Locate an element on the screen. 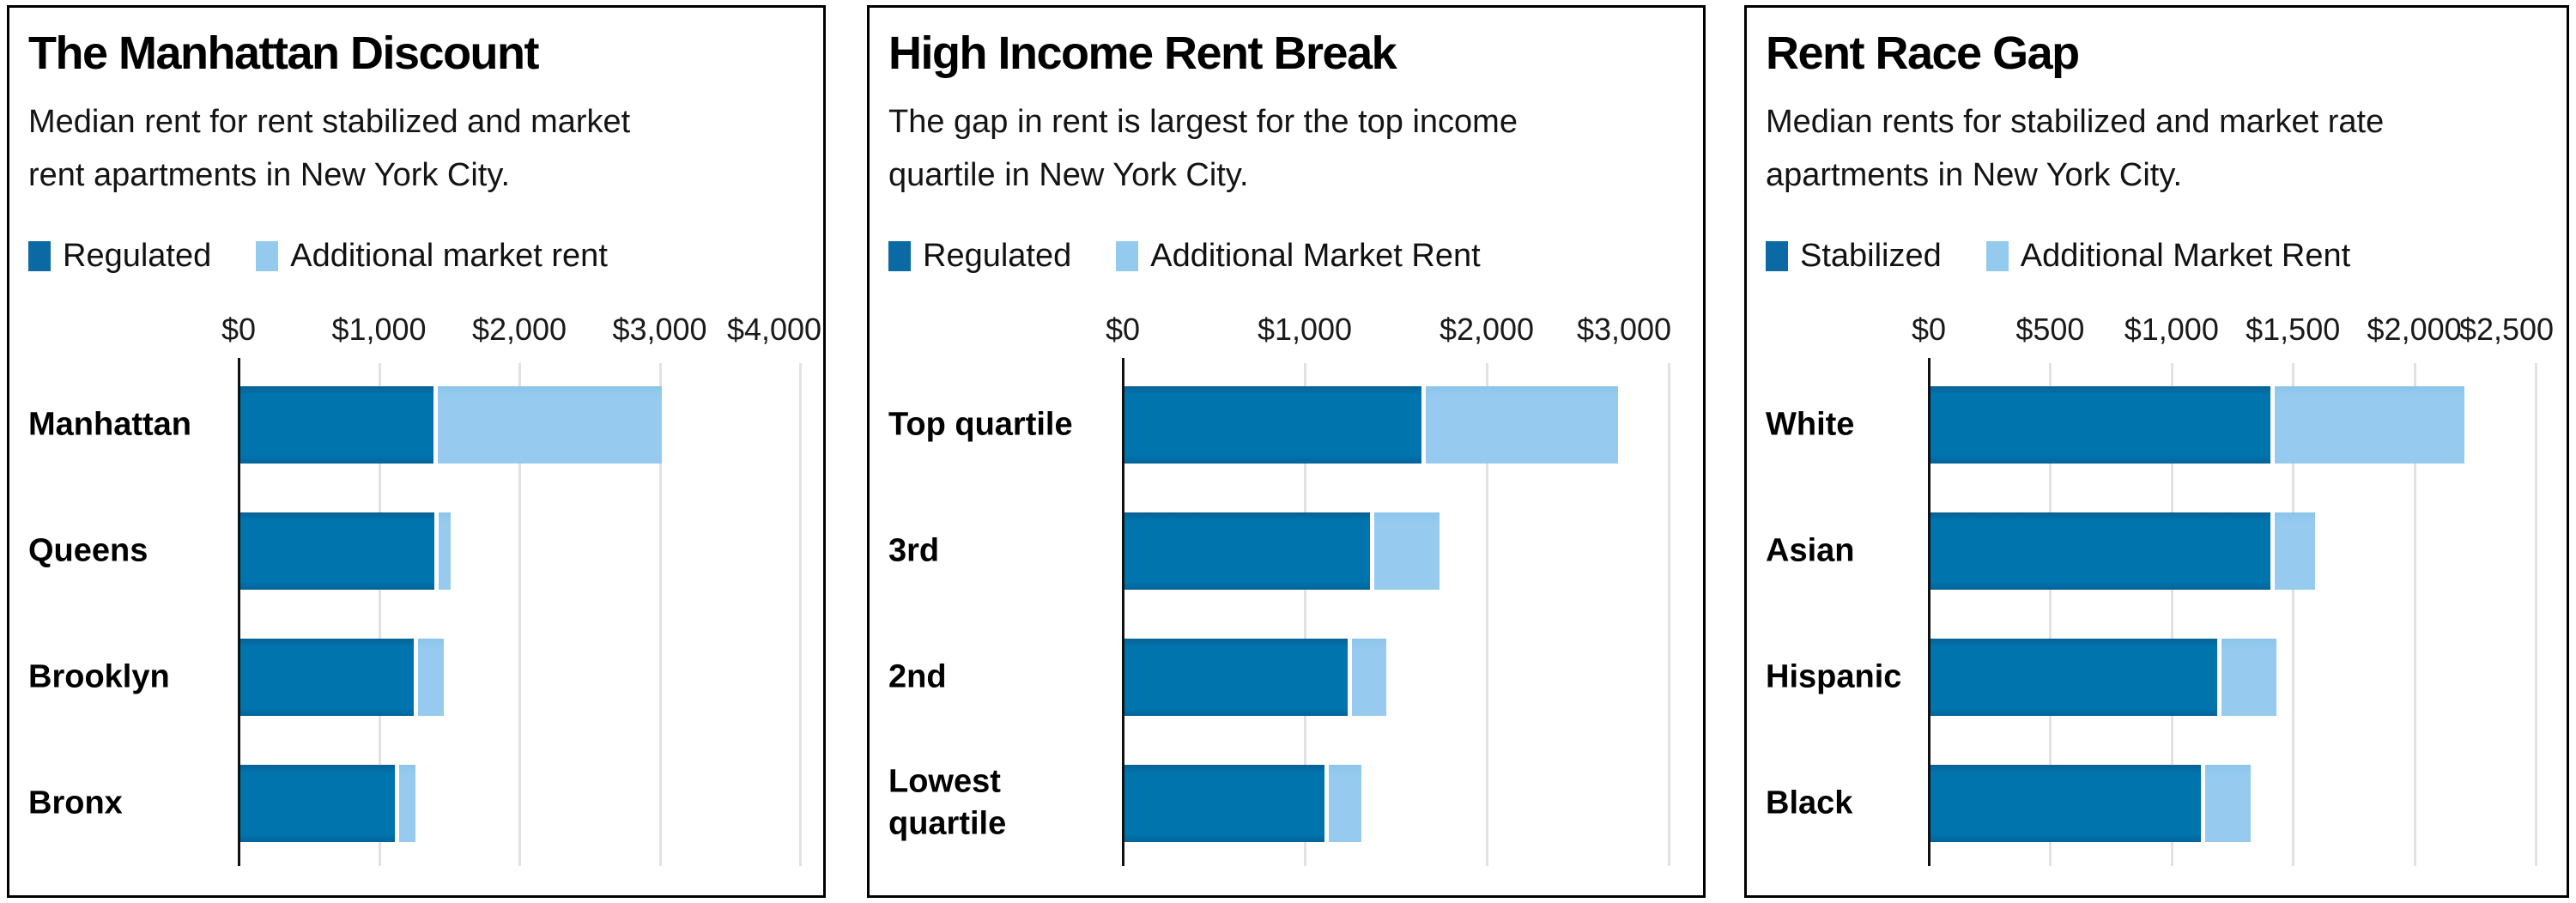  bar-row: Top quartile is located at coordinates (1284, 424).